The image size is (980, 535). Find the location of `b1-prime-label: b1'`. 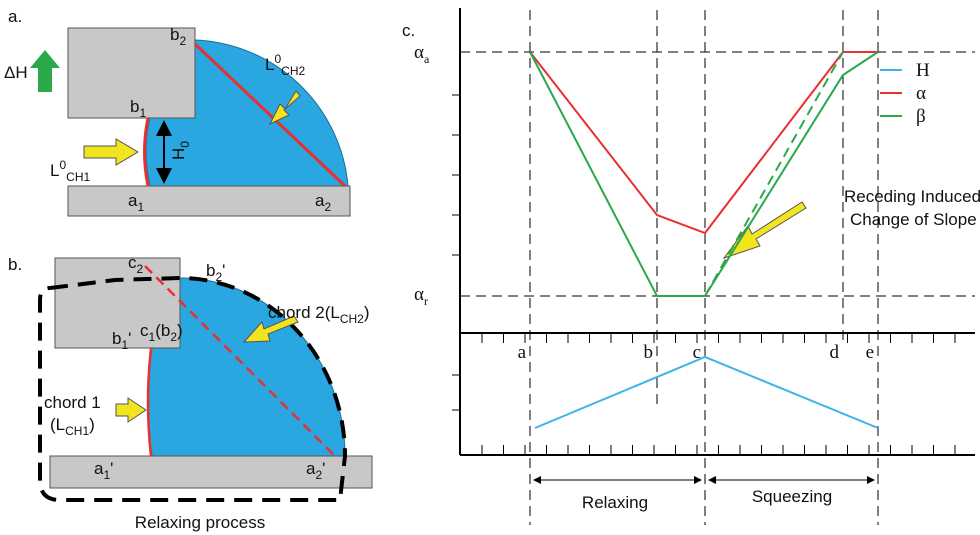

b1-prime-label: b1' is located at coordinates (121, 340).